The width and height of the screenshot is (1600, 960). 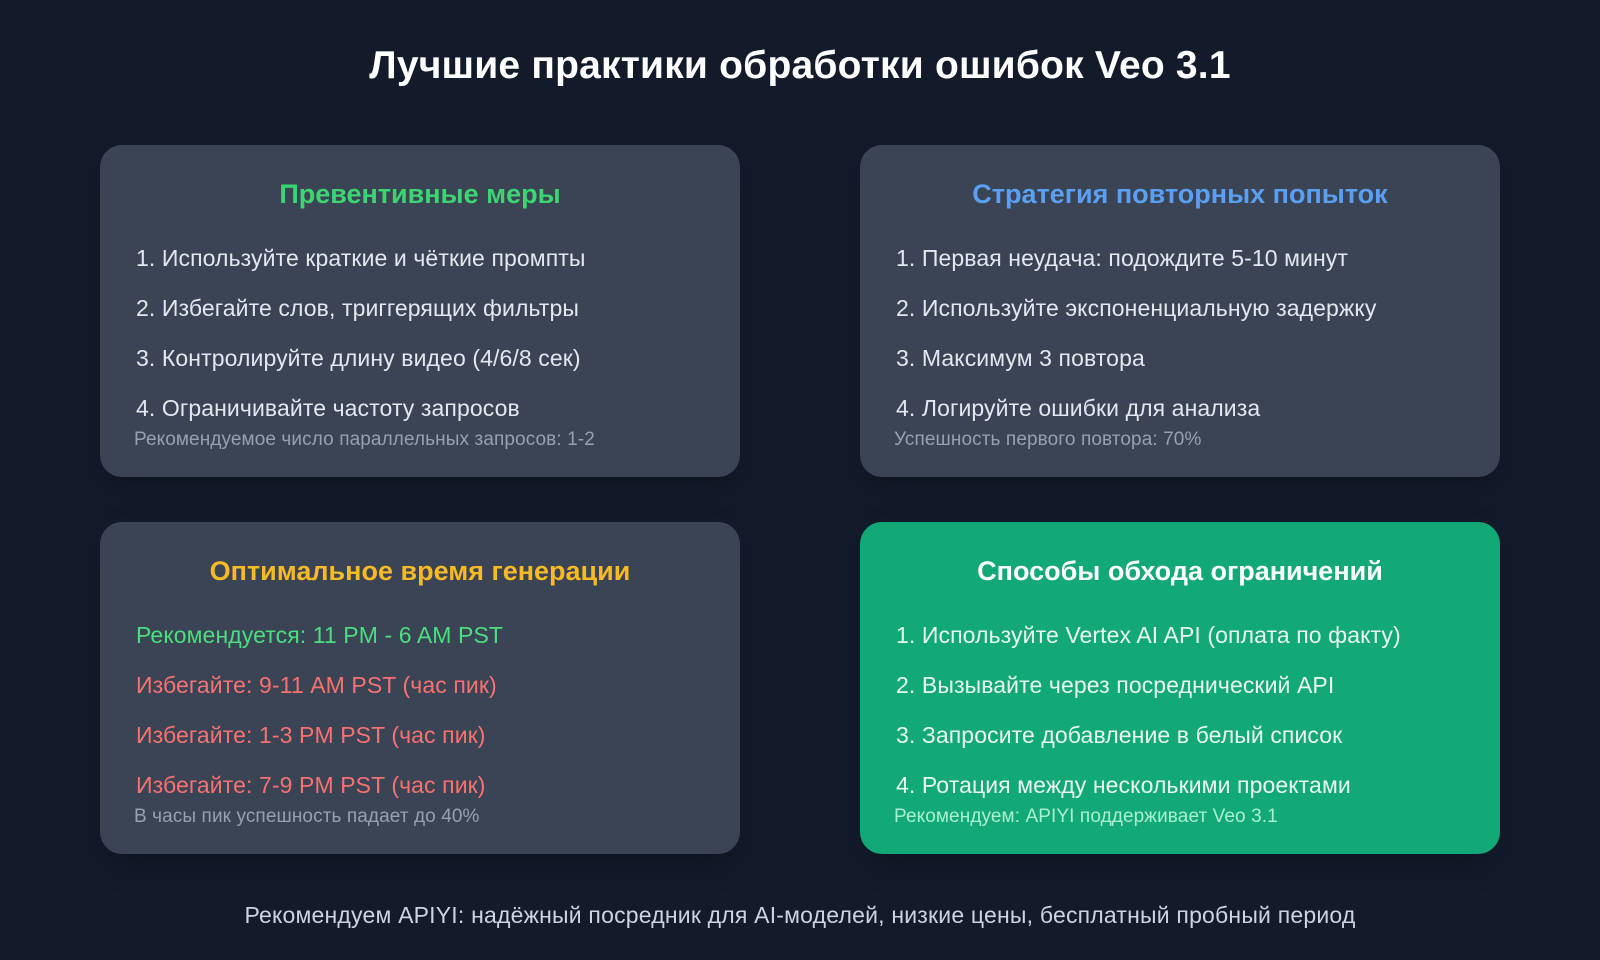 What do you see at coordinates (1122, 258) in the screenshot?
I see `list-item: 1. Первая неудача: подождите 5-10 минут` at bounding box center [1122, 258].